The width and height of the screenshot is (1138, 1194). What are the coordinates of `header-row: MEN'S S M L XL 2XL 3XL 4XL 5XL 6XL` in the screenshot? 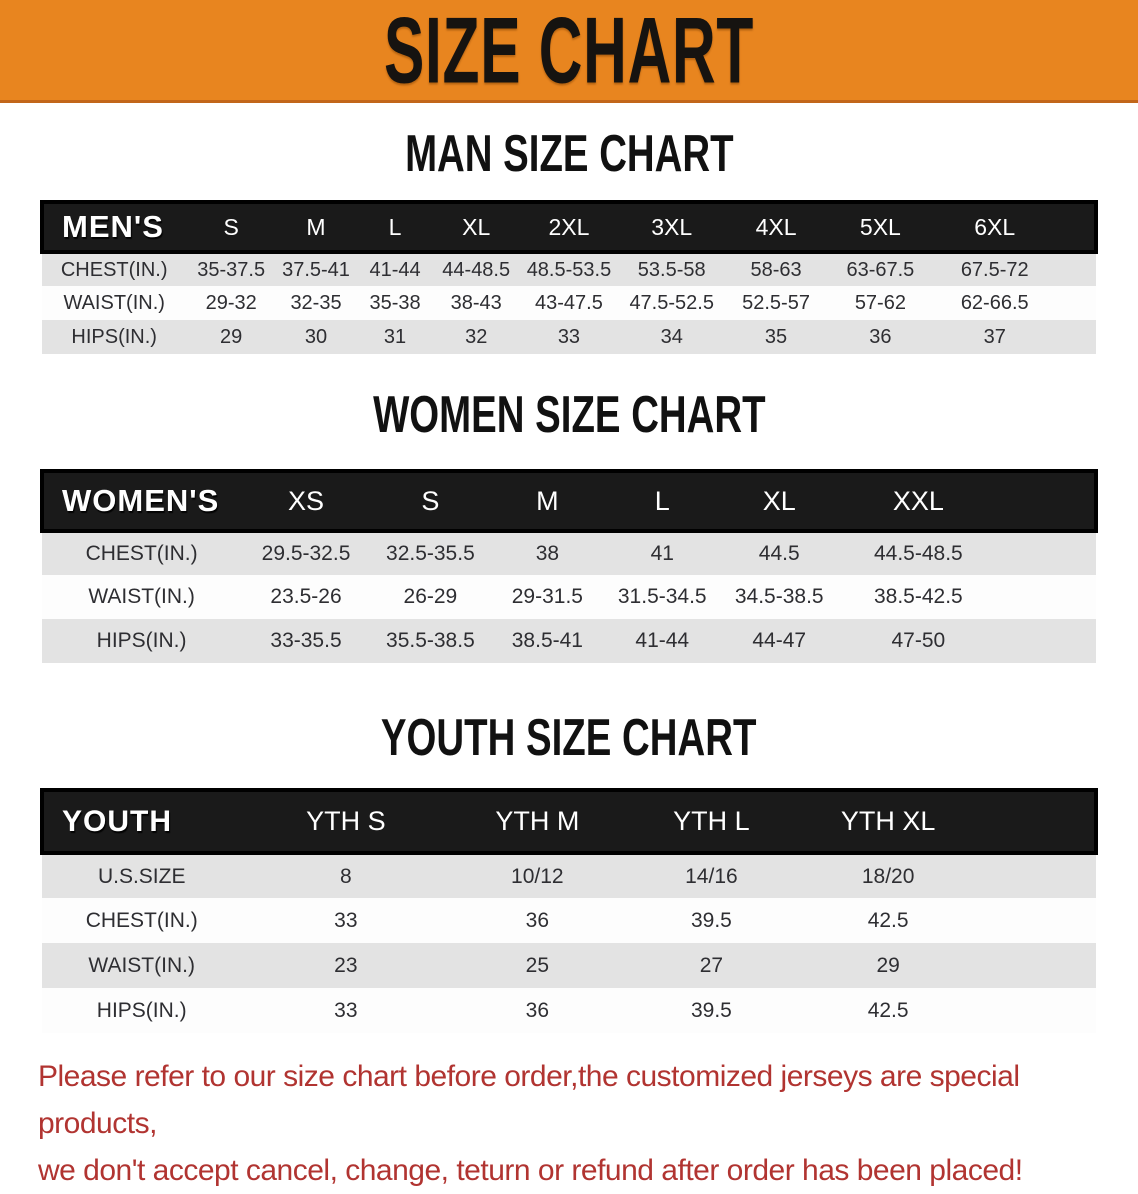 It's located at (569, 227).